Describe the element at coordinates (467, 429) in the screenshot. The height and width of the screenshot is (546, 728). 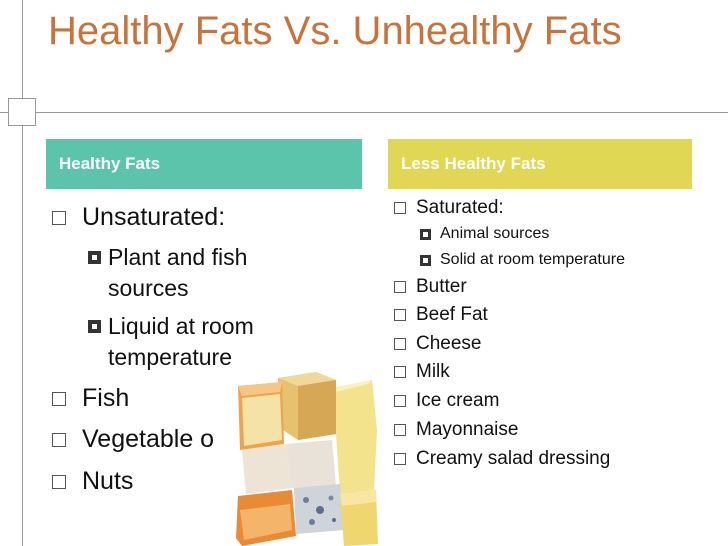
I see `list-item-text: Mayonnaise` at that location.